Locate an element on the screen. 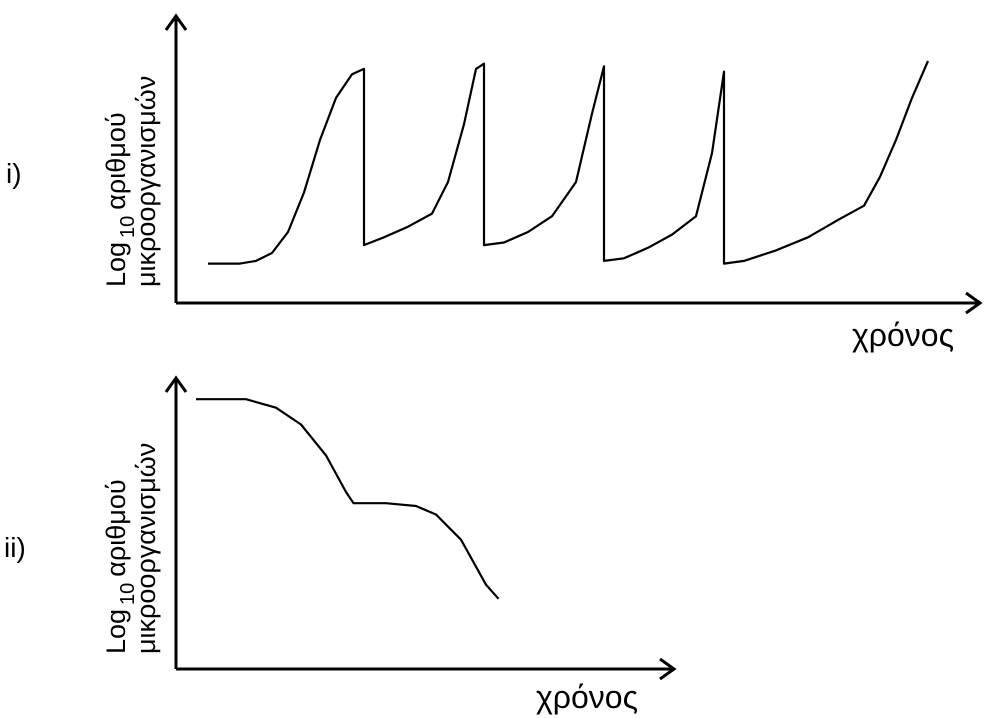  y-axis-label-prefix-2: Log is located at coordinates (116, 631).